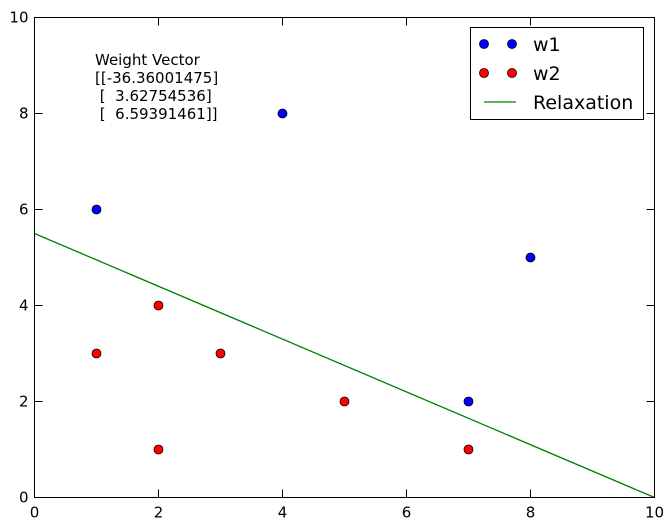  I want to click on y-tick-label-4: 8, so click(24, 114).